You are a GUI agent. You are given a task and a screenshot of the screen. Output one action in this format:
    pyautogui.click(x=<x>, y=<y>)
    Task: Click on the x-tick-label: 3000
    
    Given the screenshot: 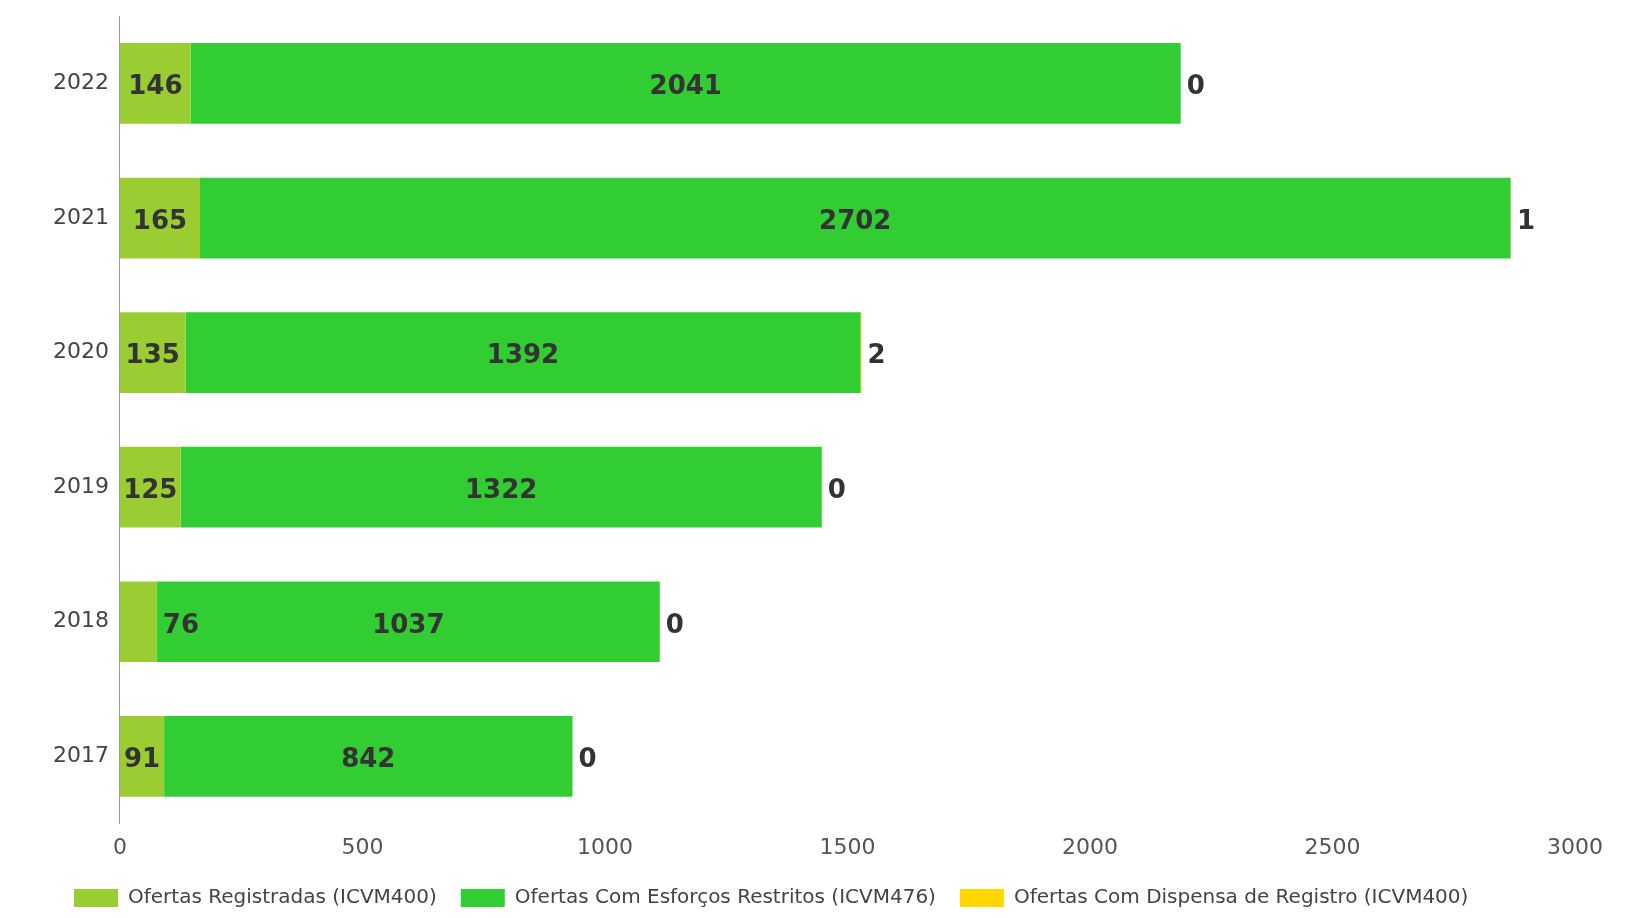 What is the action you would take?
    pyautogui.click(x=1575, y=846)
    